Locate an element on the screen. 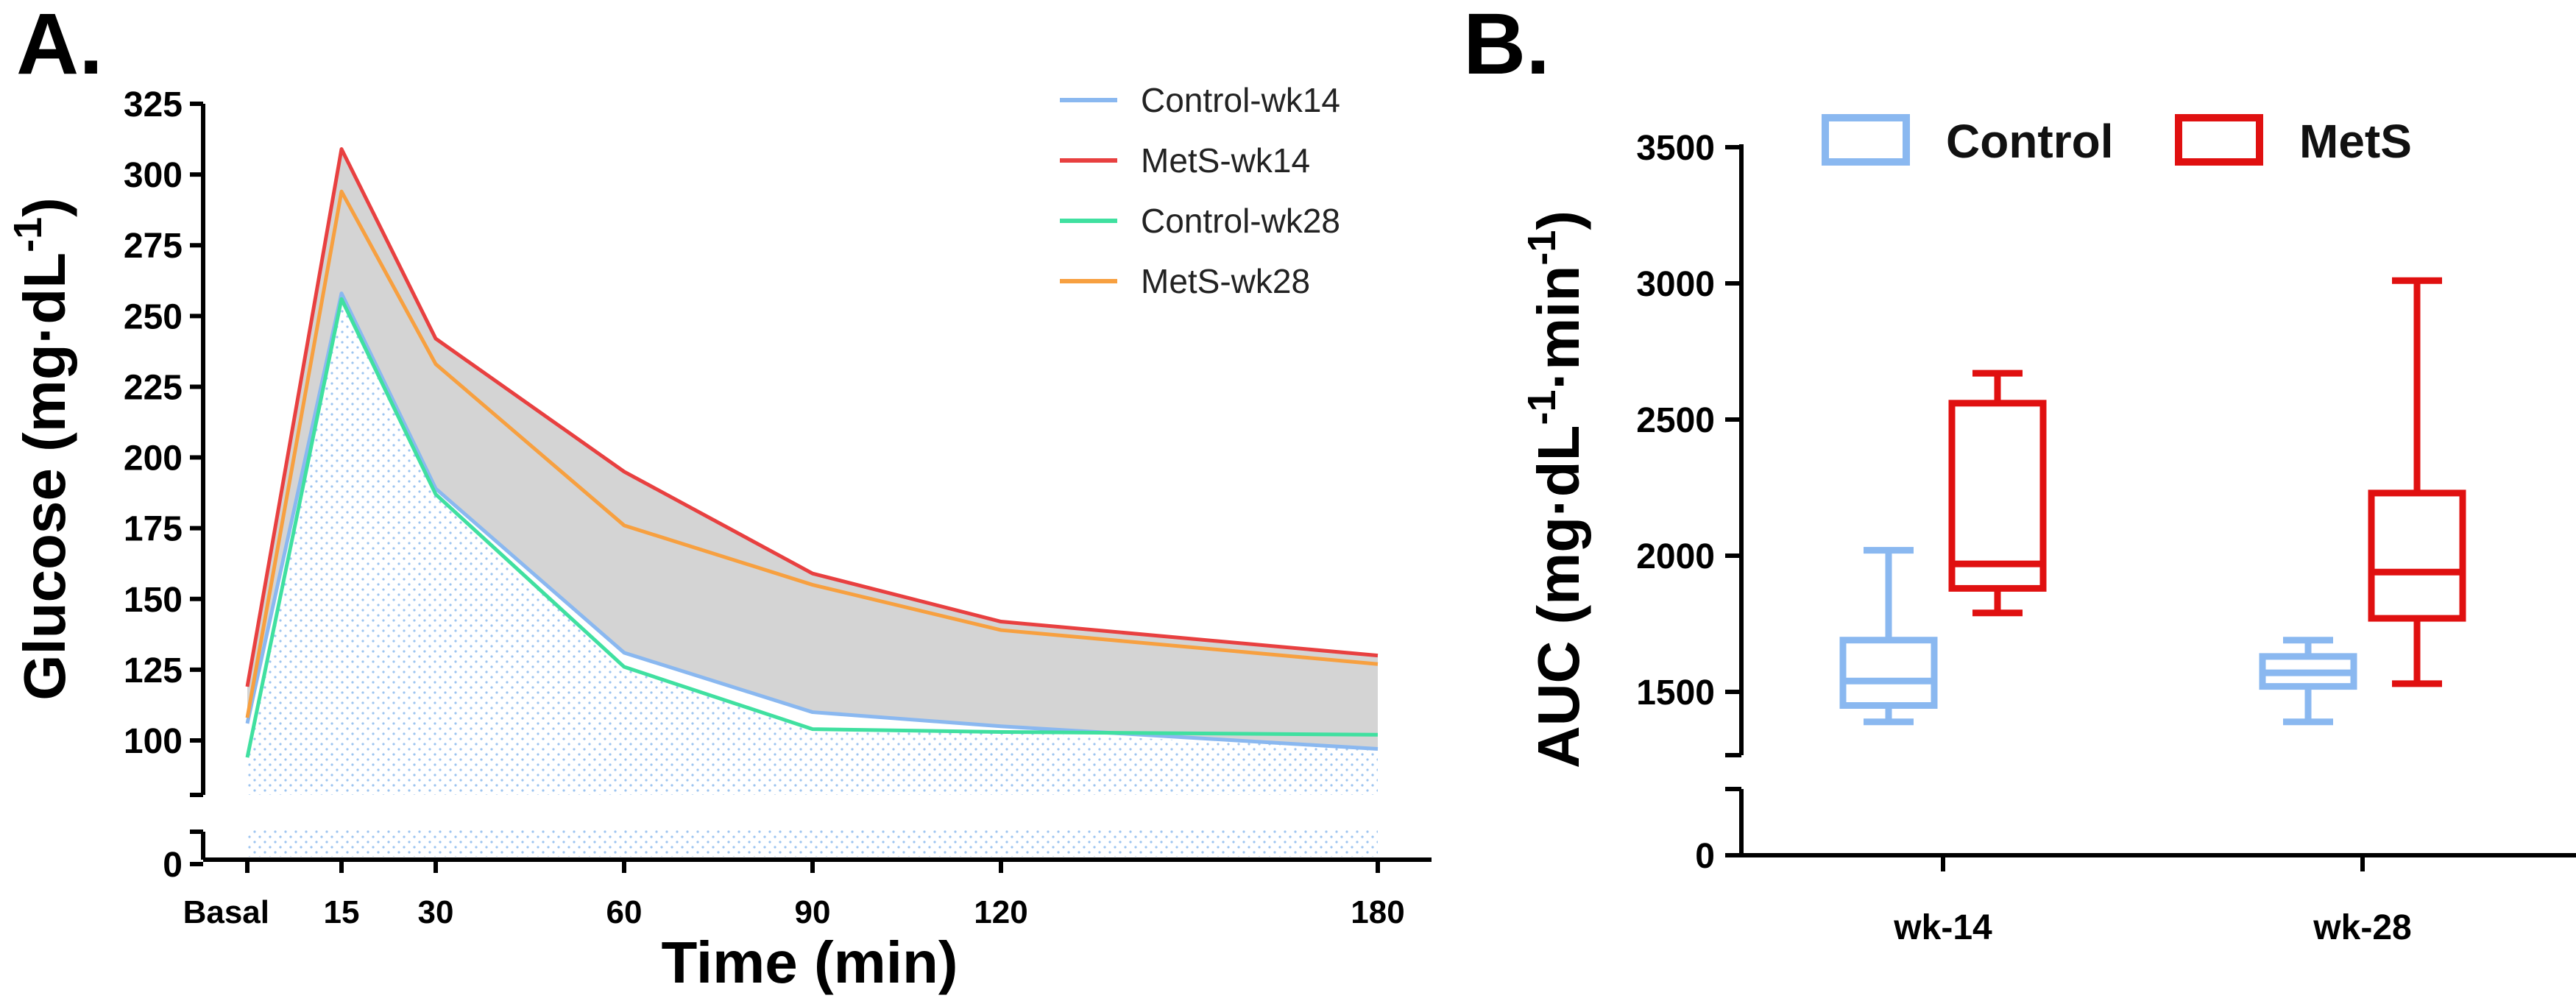 Image resolution: width=2576 pixels, height=1001 pixels. panel-a-label: A. is located at coordinates (59, 46).